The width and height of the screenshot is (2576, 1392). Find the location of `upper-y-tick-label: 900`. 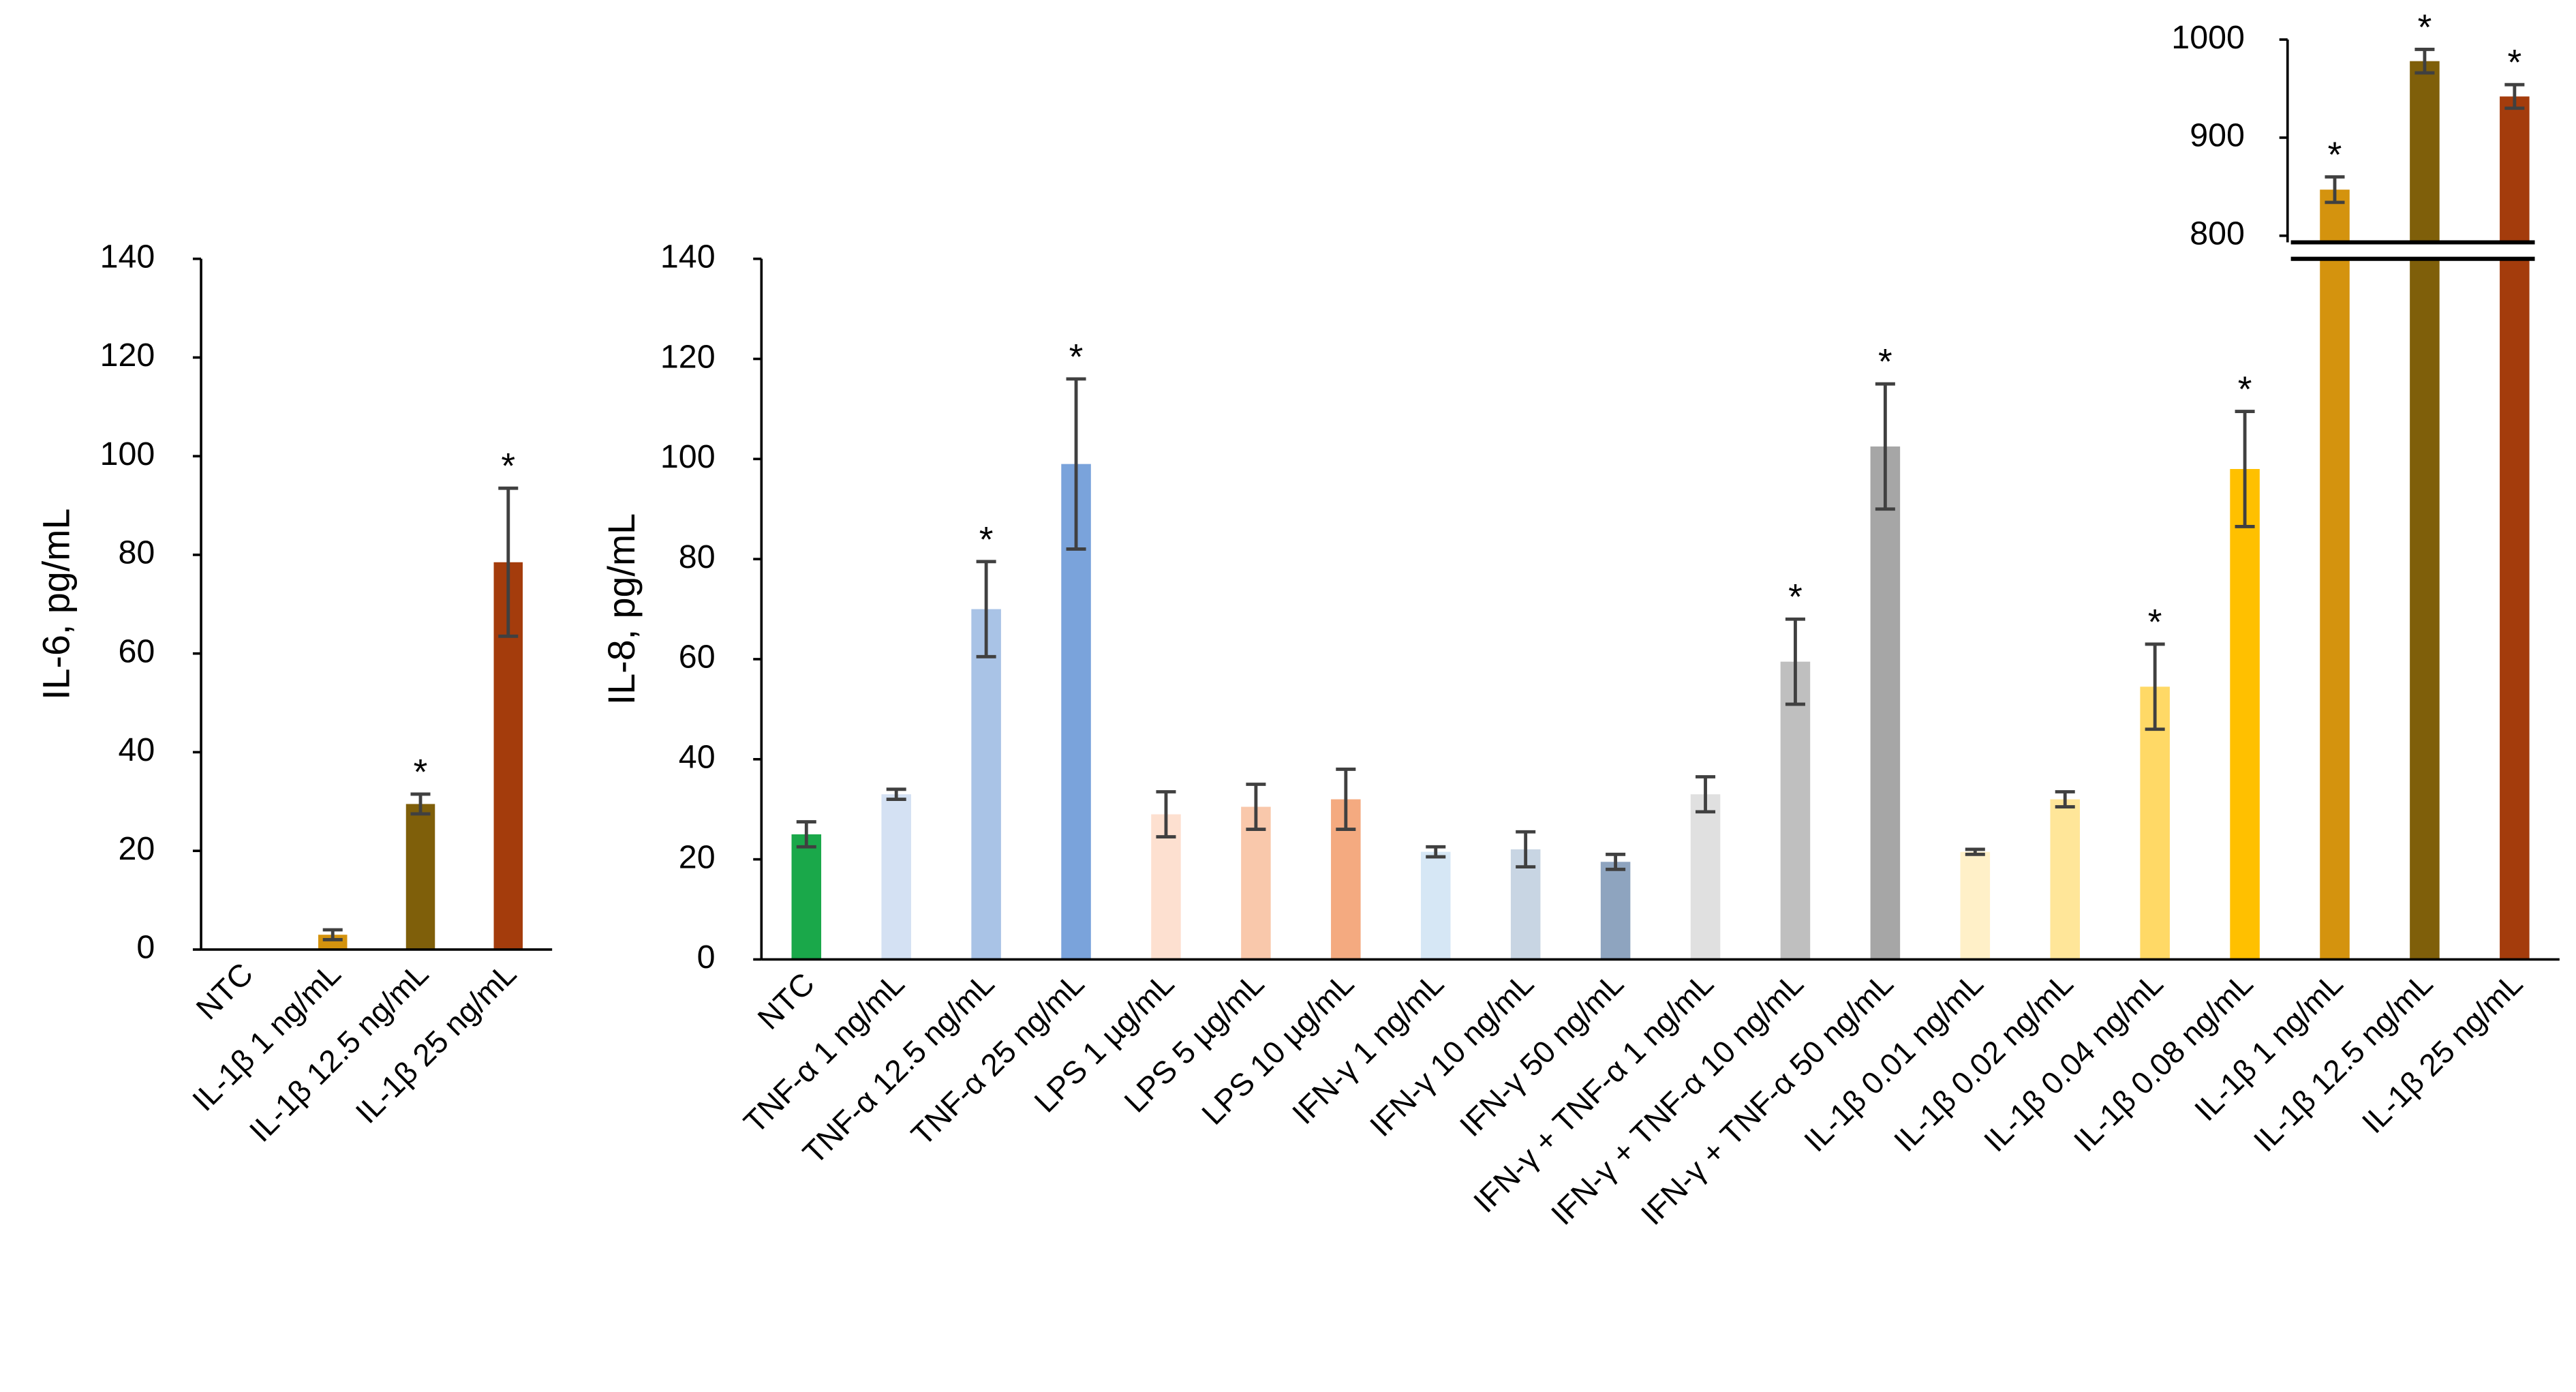

upper-y-tick-label: 900 is located at coordinates (2217, 136).